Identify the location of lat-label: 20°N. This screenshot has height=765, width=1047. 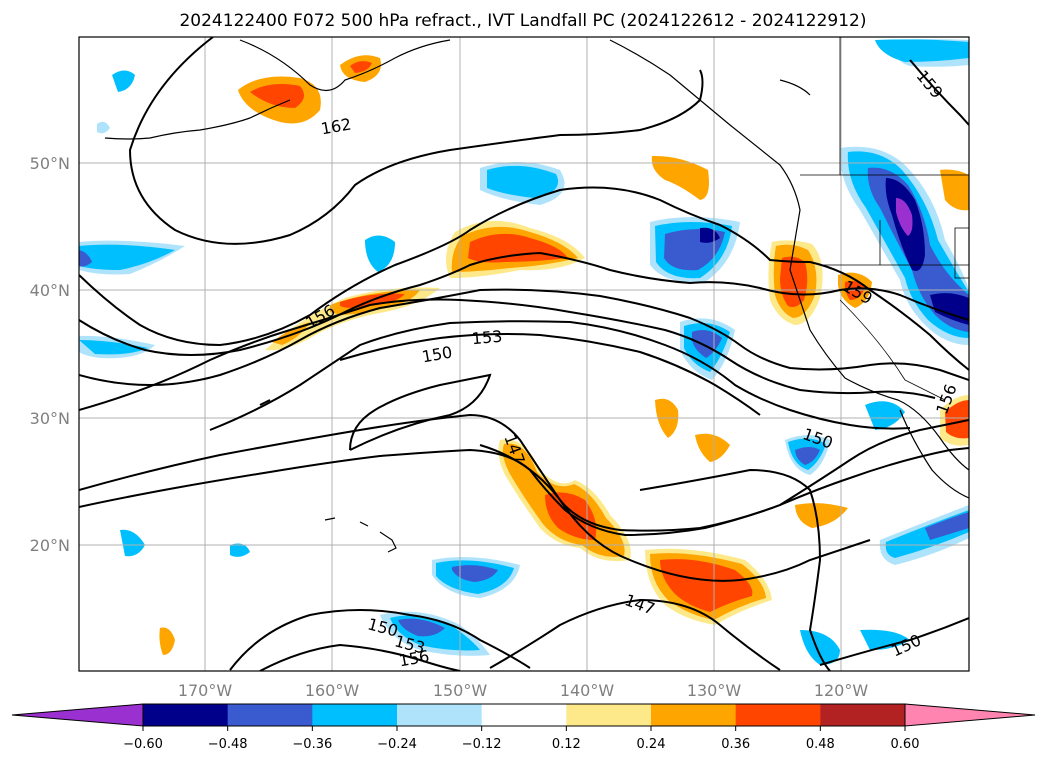
(50, 545).